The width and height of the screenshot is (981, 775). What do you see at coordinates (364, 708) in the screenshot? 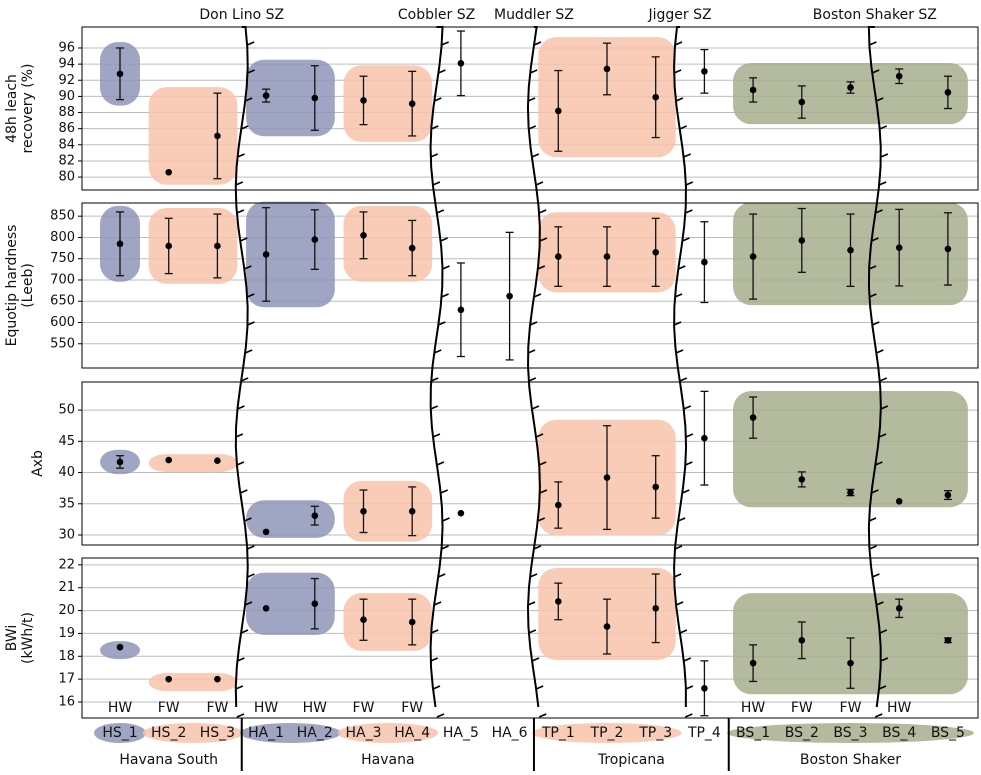
I see `wall-label: FW` at bounding box center [364, 708].